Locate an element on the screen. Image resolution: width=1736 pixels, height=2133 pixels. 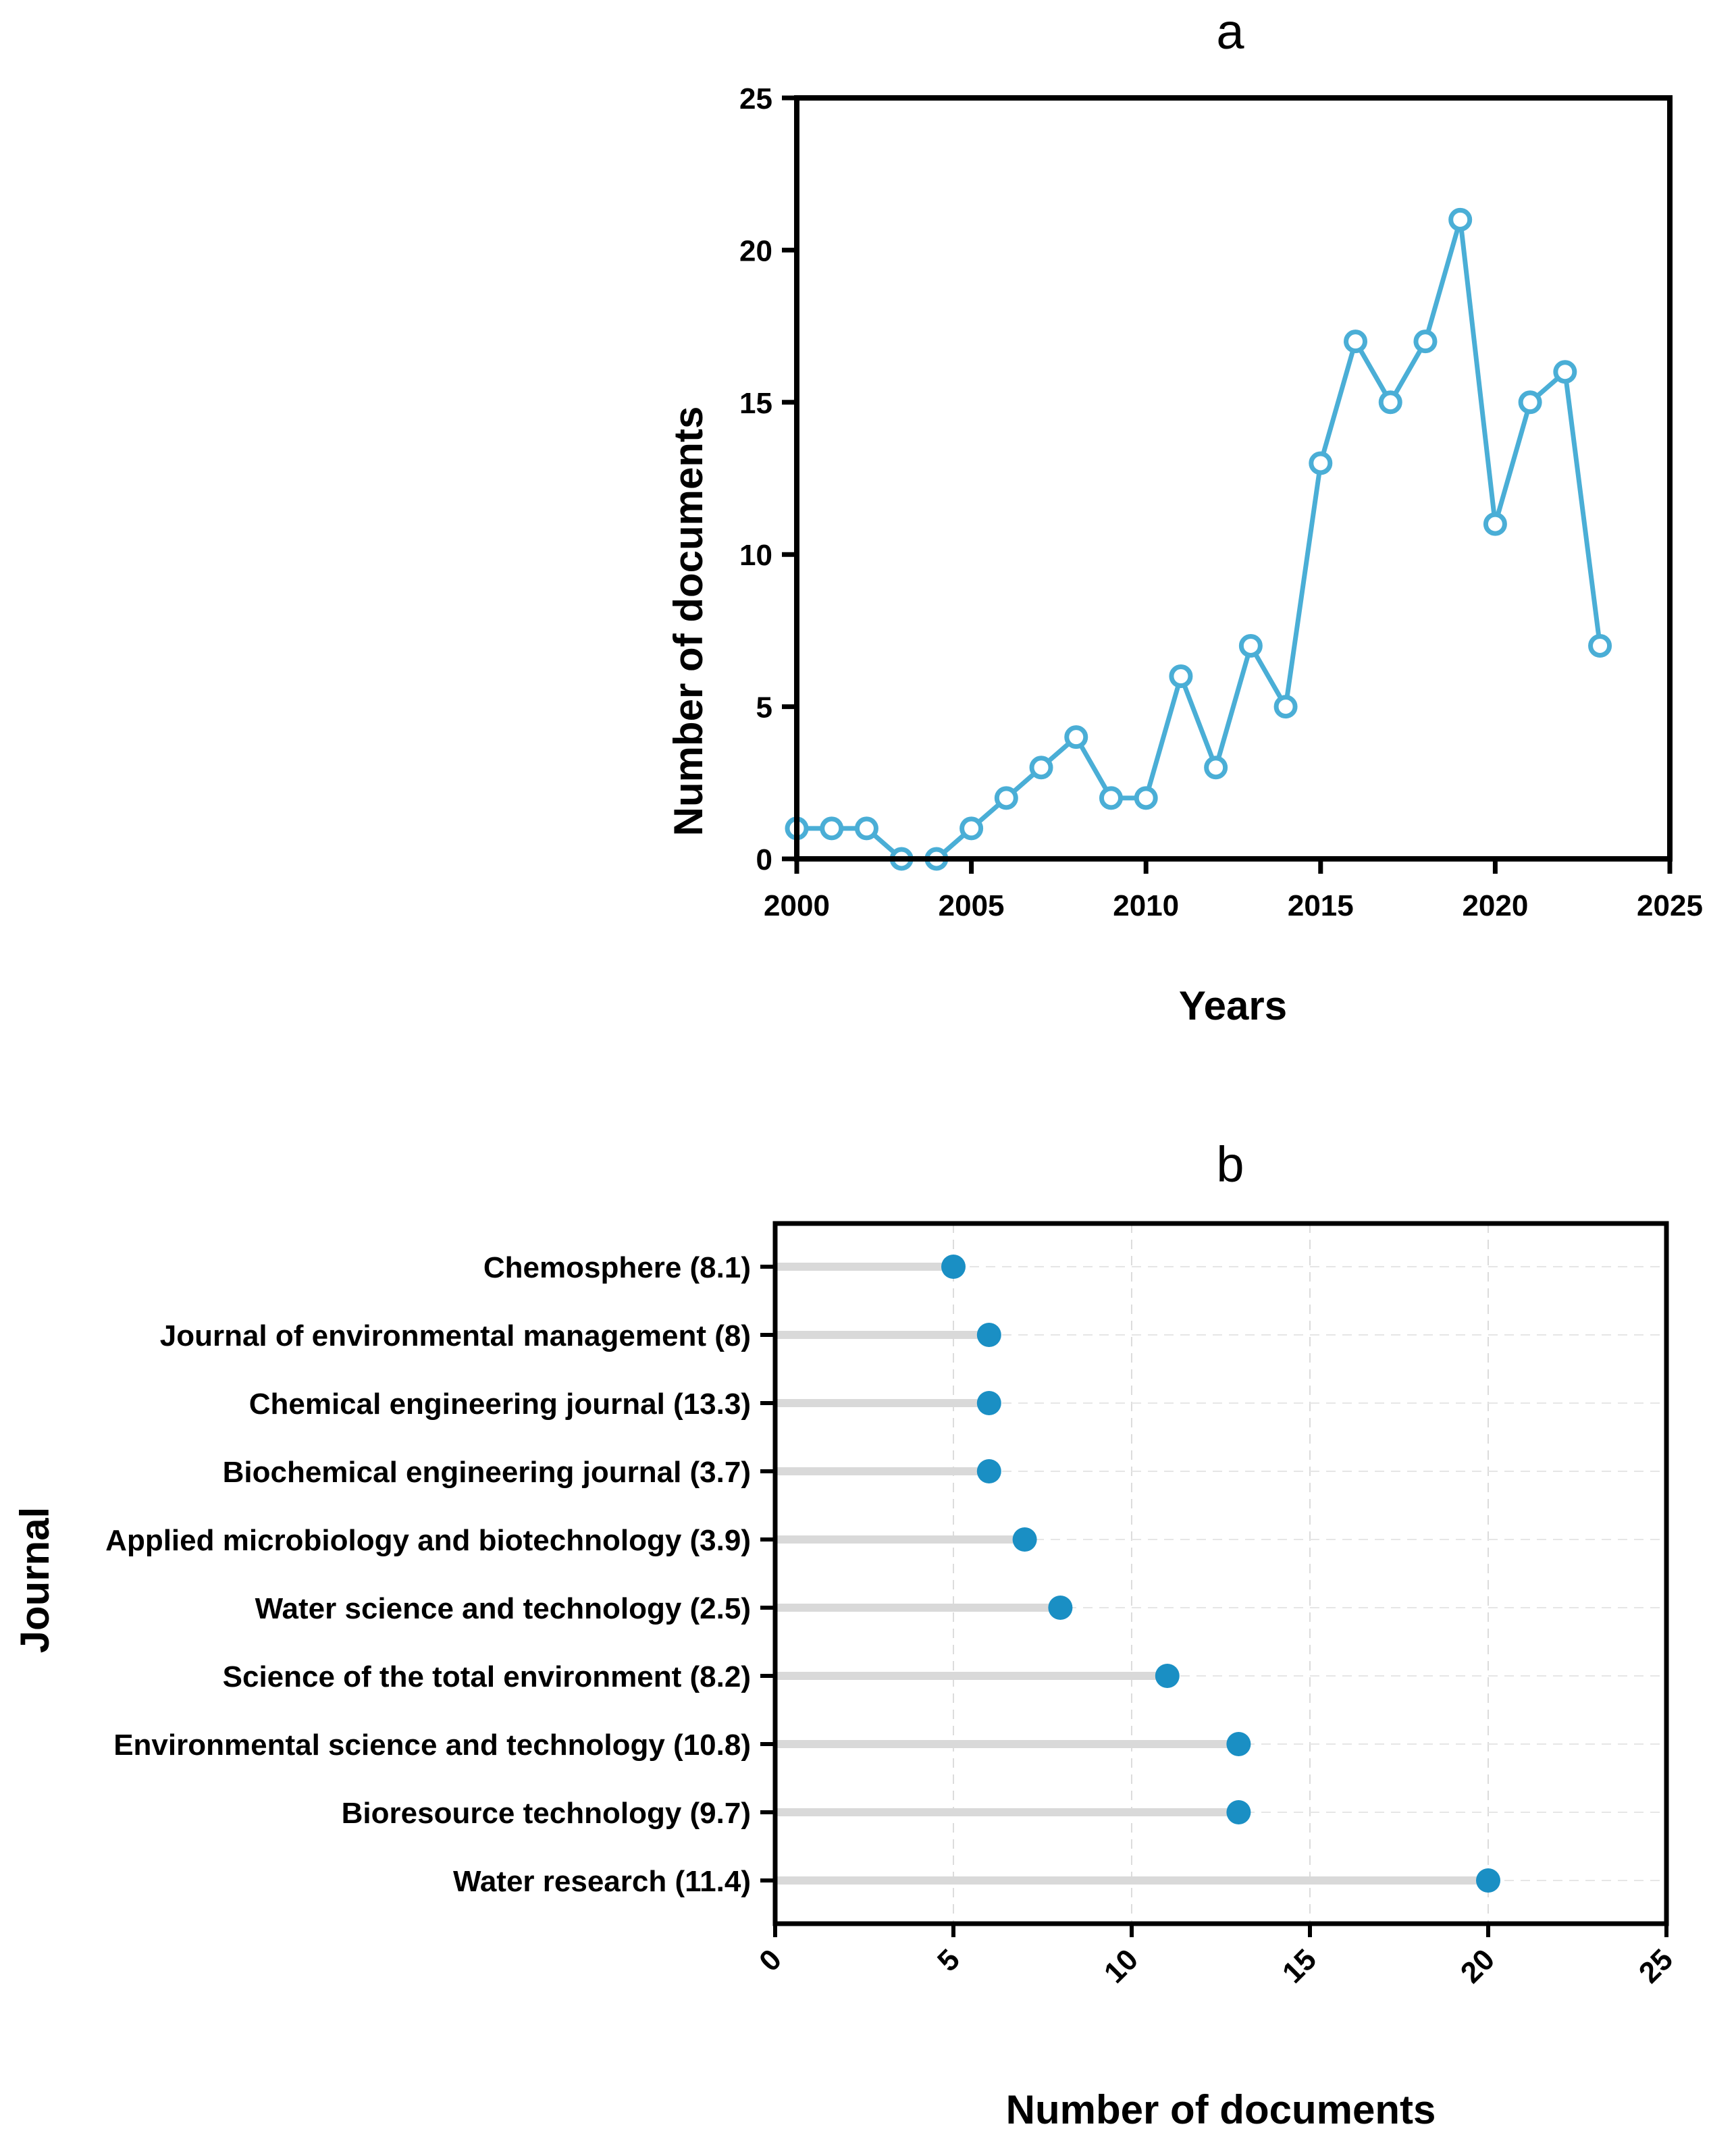
x-tick-label: 2000 is located at coordinates (797, 905).